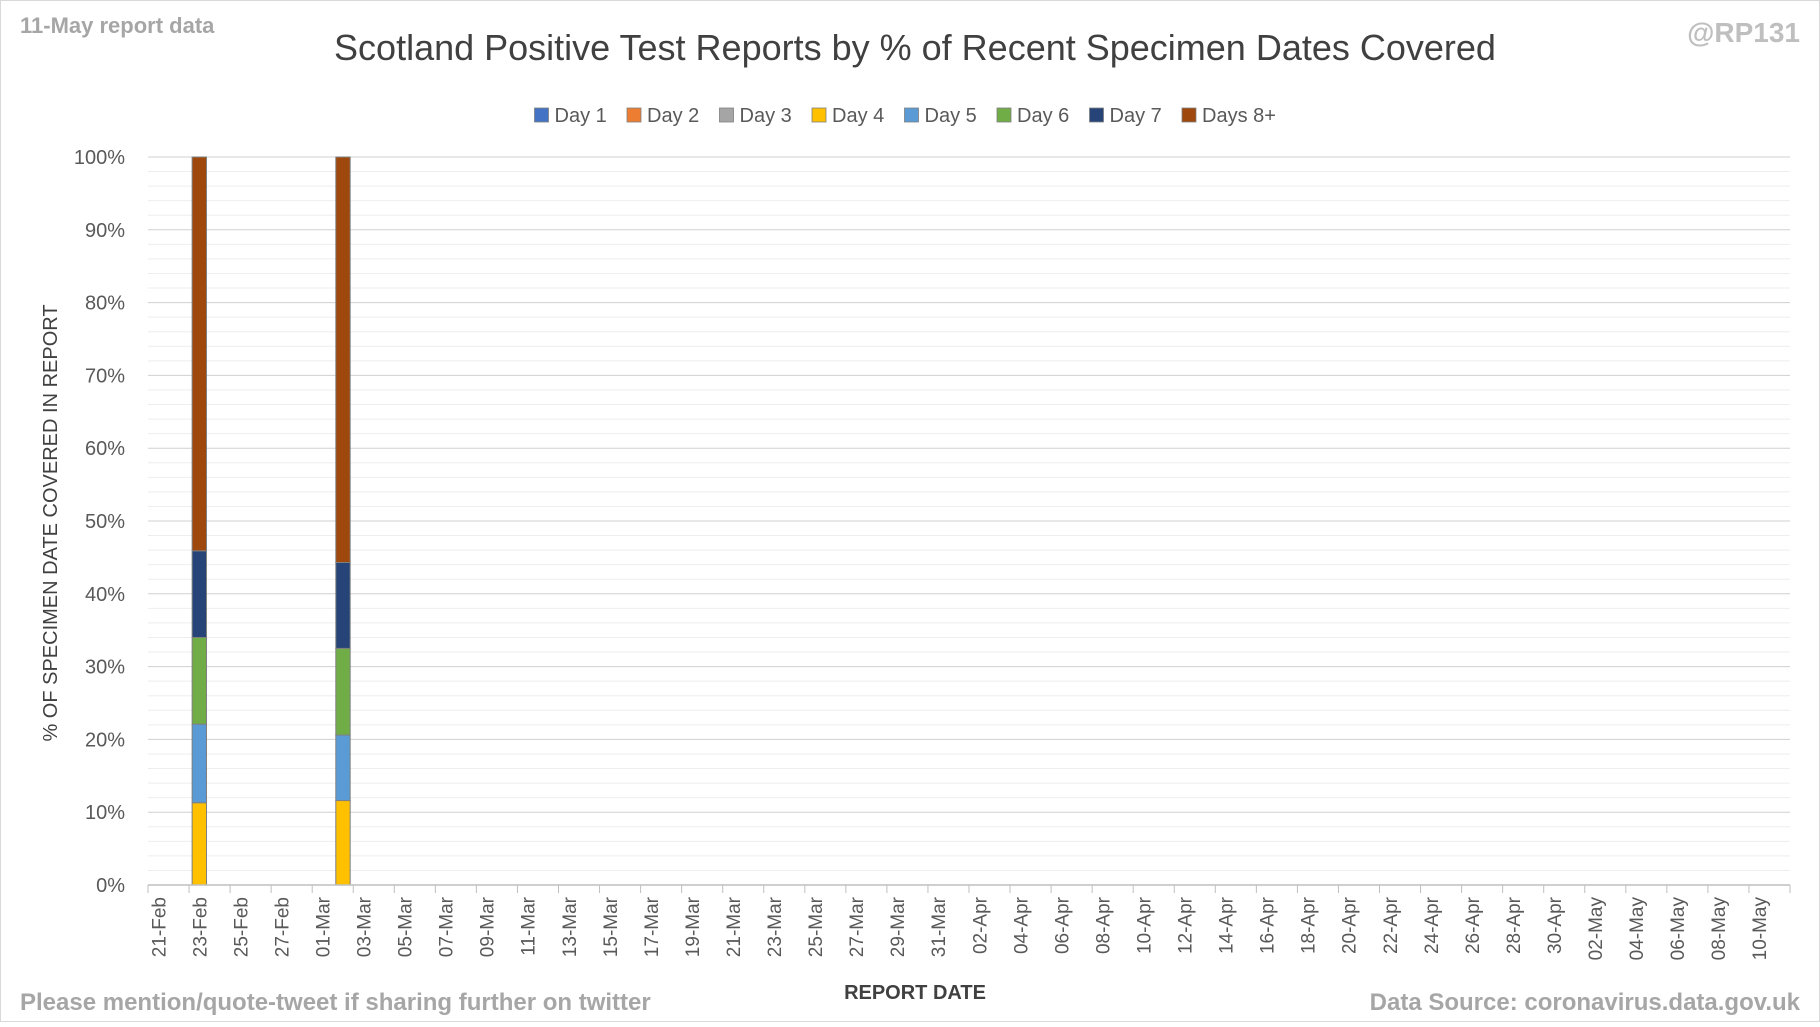 This screenshot has height=1027, width=1820. I want to click on x-tick-label: 21-Mar, so click(734, 926).